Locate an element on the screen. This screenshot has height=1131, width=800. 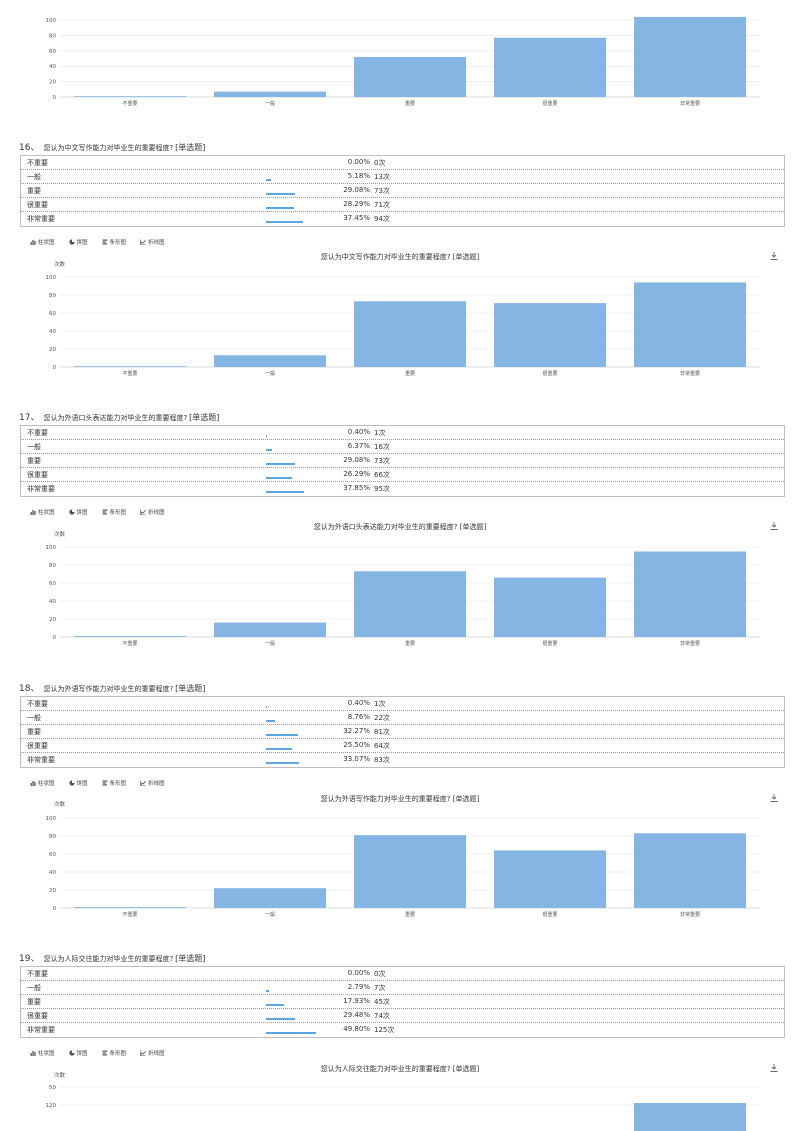
question-text: 您认为人际交往能力对毕业生的重要程度? is located at coordinates (108, 959).